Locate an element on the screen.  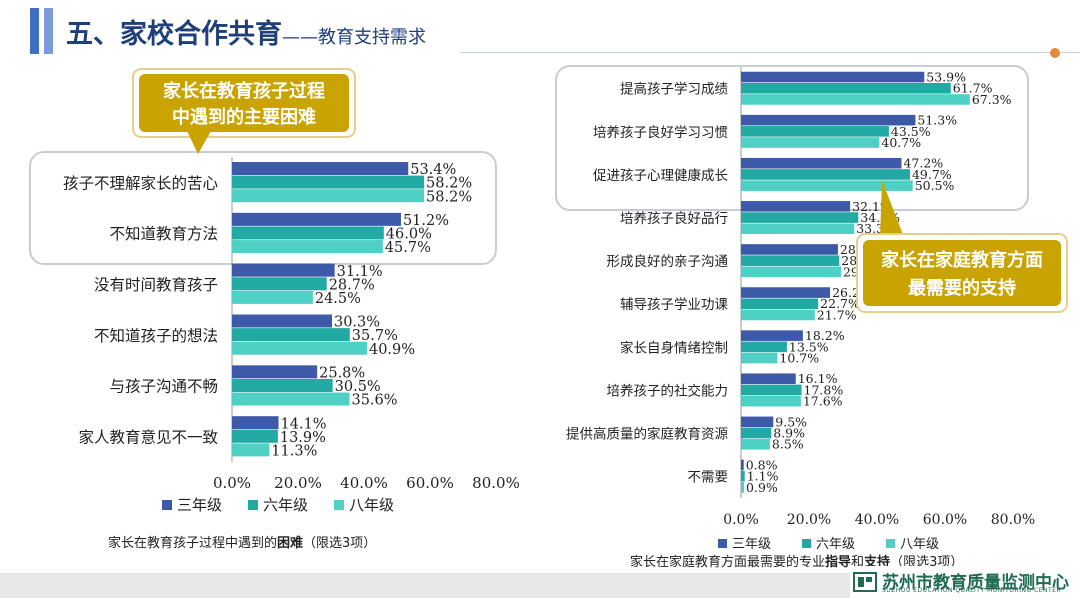
left-value-label: 25.8% is located at coordinates (342, 373).